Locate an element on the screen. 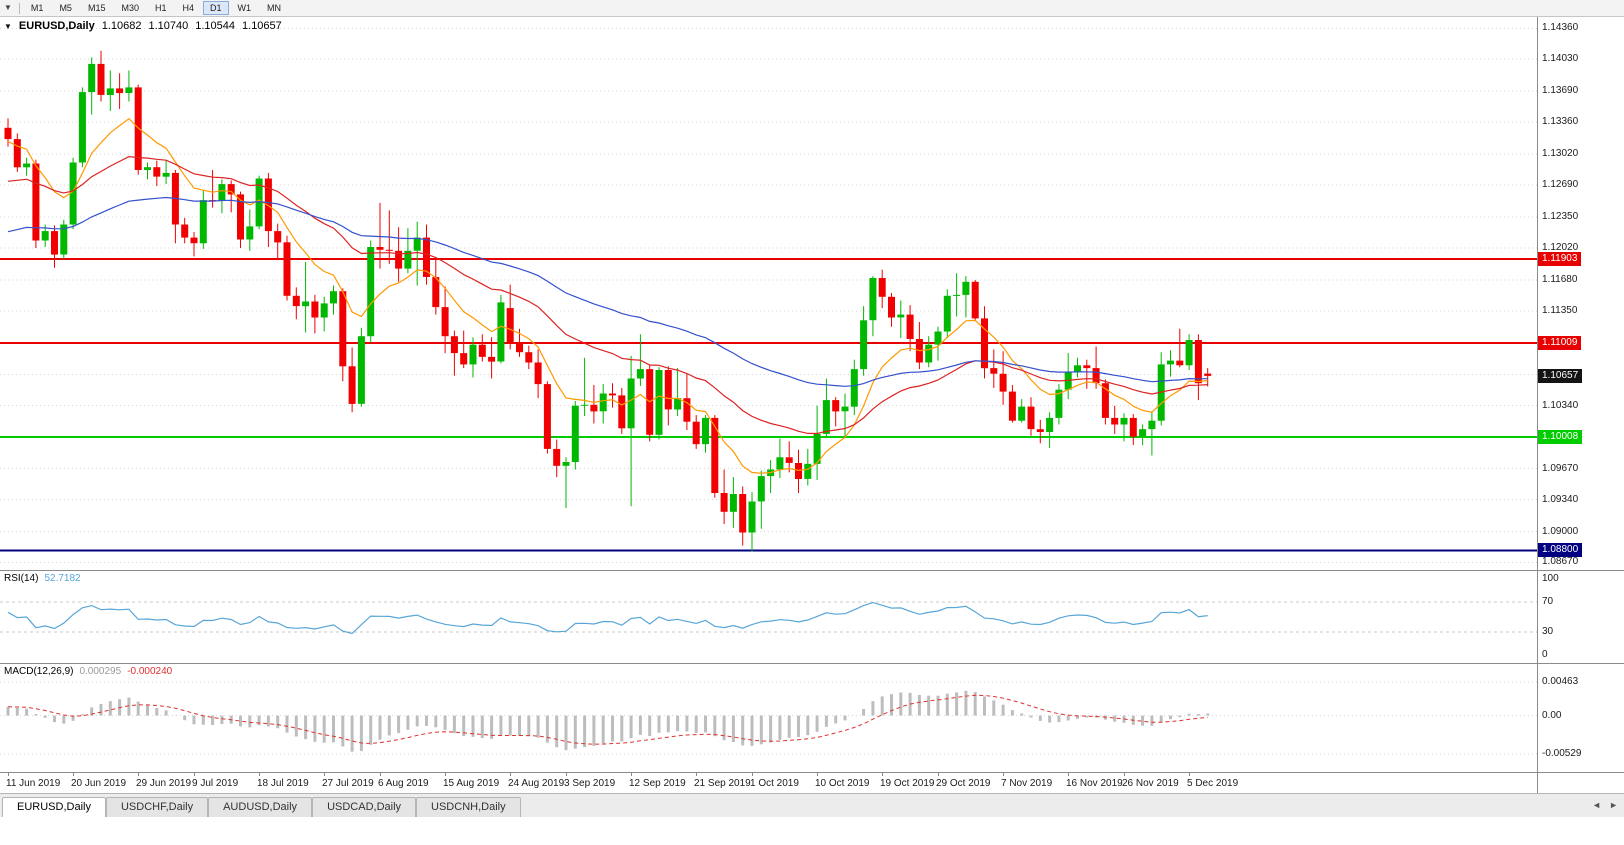 This screenshot has height=845, width=1624. timeframe-button-h4: H4 is located at coordinates (189, 8).